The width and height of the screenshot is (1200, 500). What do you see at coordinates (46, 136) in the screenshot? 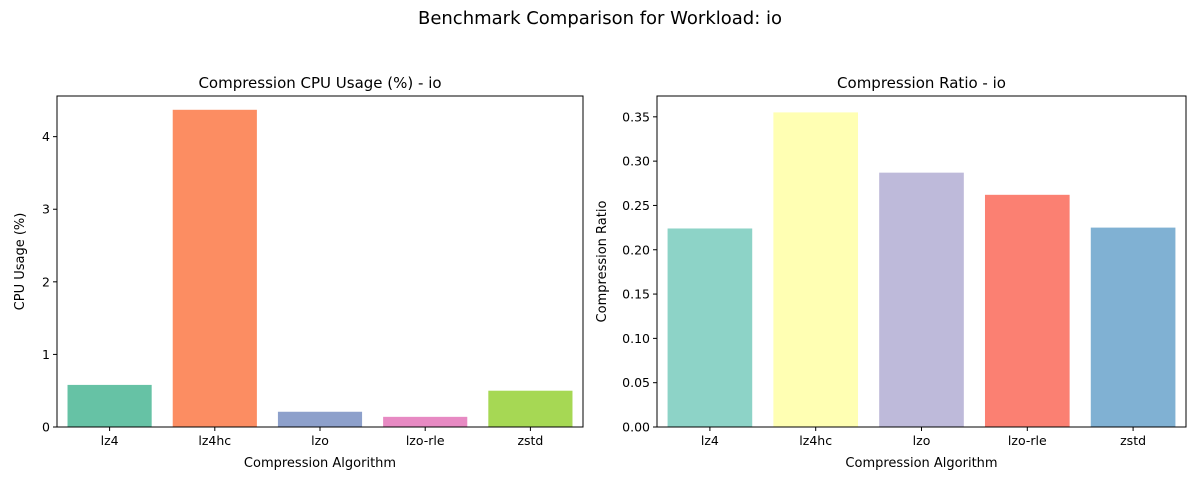
I see `y-tick-label: 4` at bounding box center [46, 136].